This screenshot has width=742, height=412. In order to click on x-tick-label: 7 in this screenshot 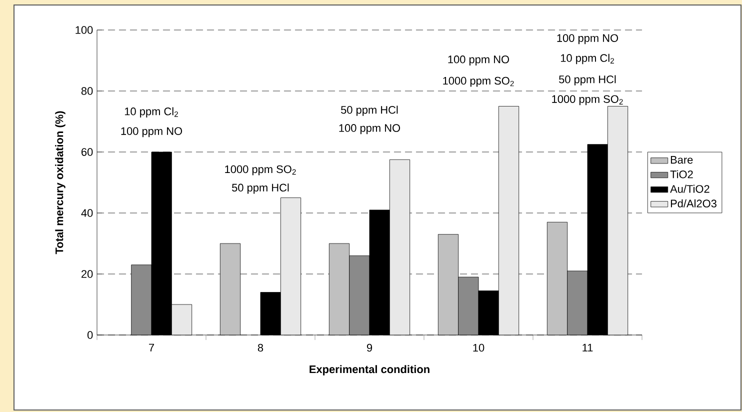, I will do `click(151, 348)`.